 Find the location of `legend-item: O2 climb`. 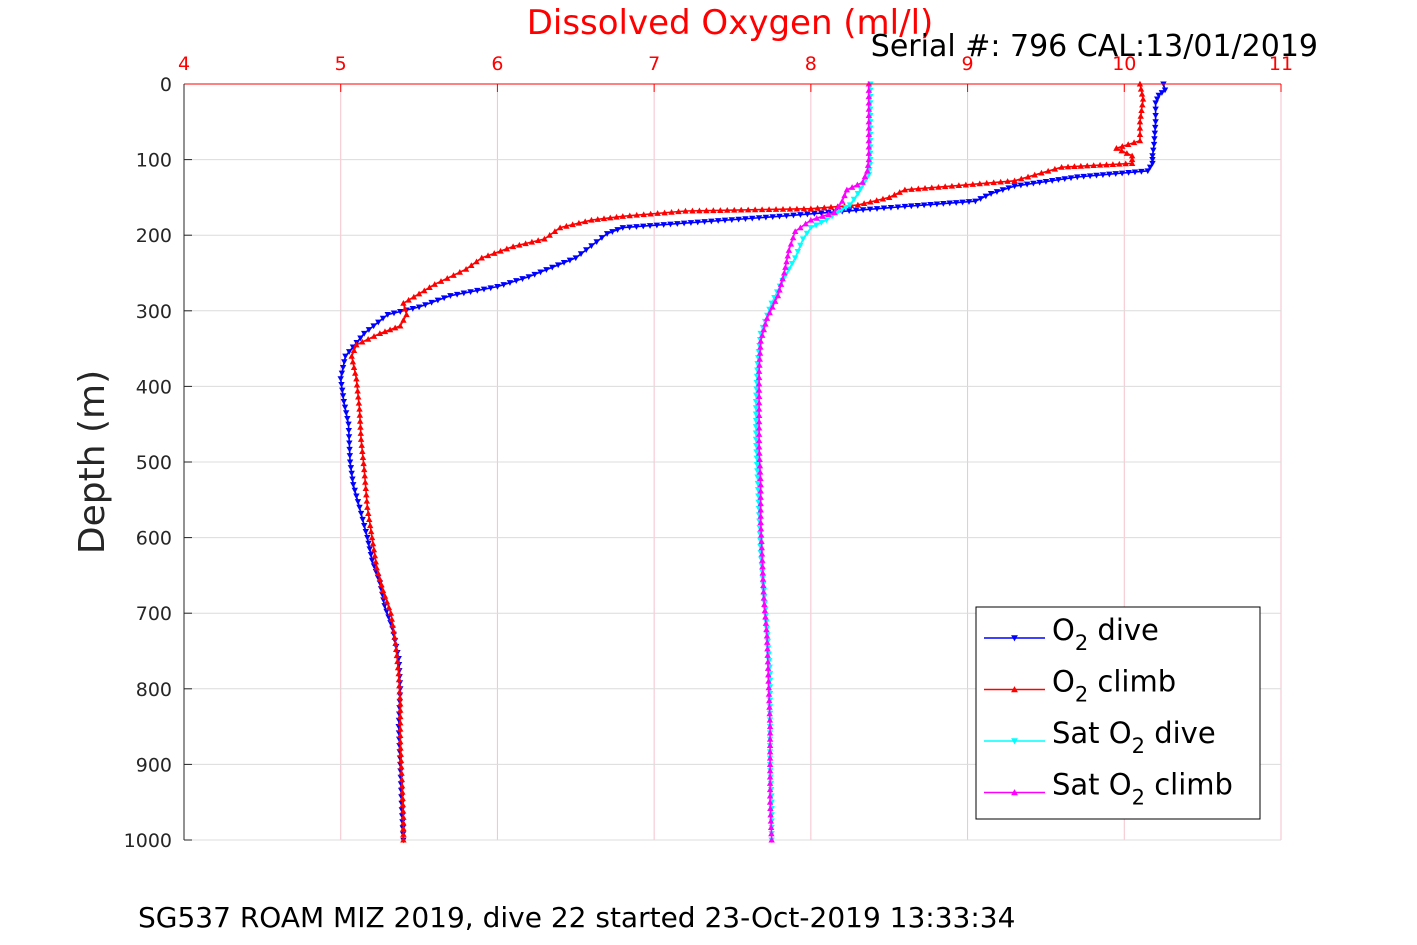

legend-item: O2 climb is located at coordinates (1080, 686).